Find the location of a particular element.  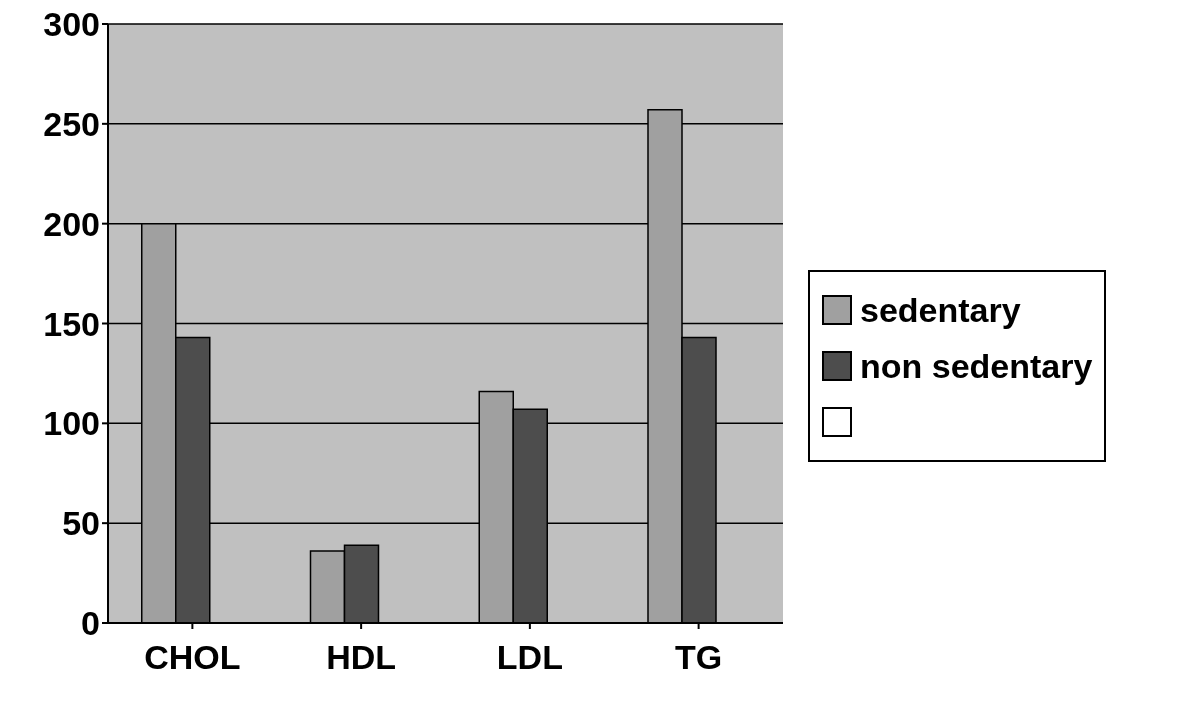

x-tick-label: CHOL is located at coordinates (192, 657).